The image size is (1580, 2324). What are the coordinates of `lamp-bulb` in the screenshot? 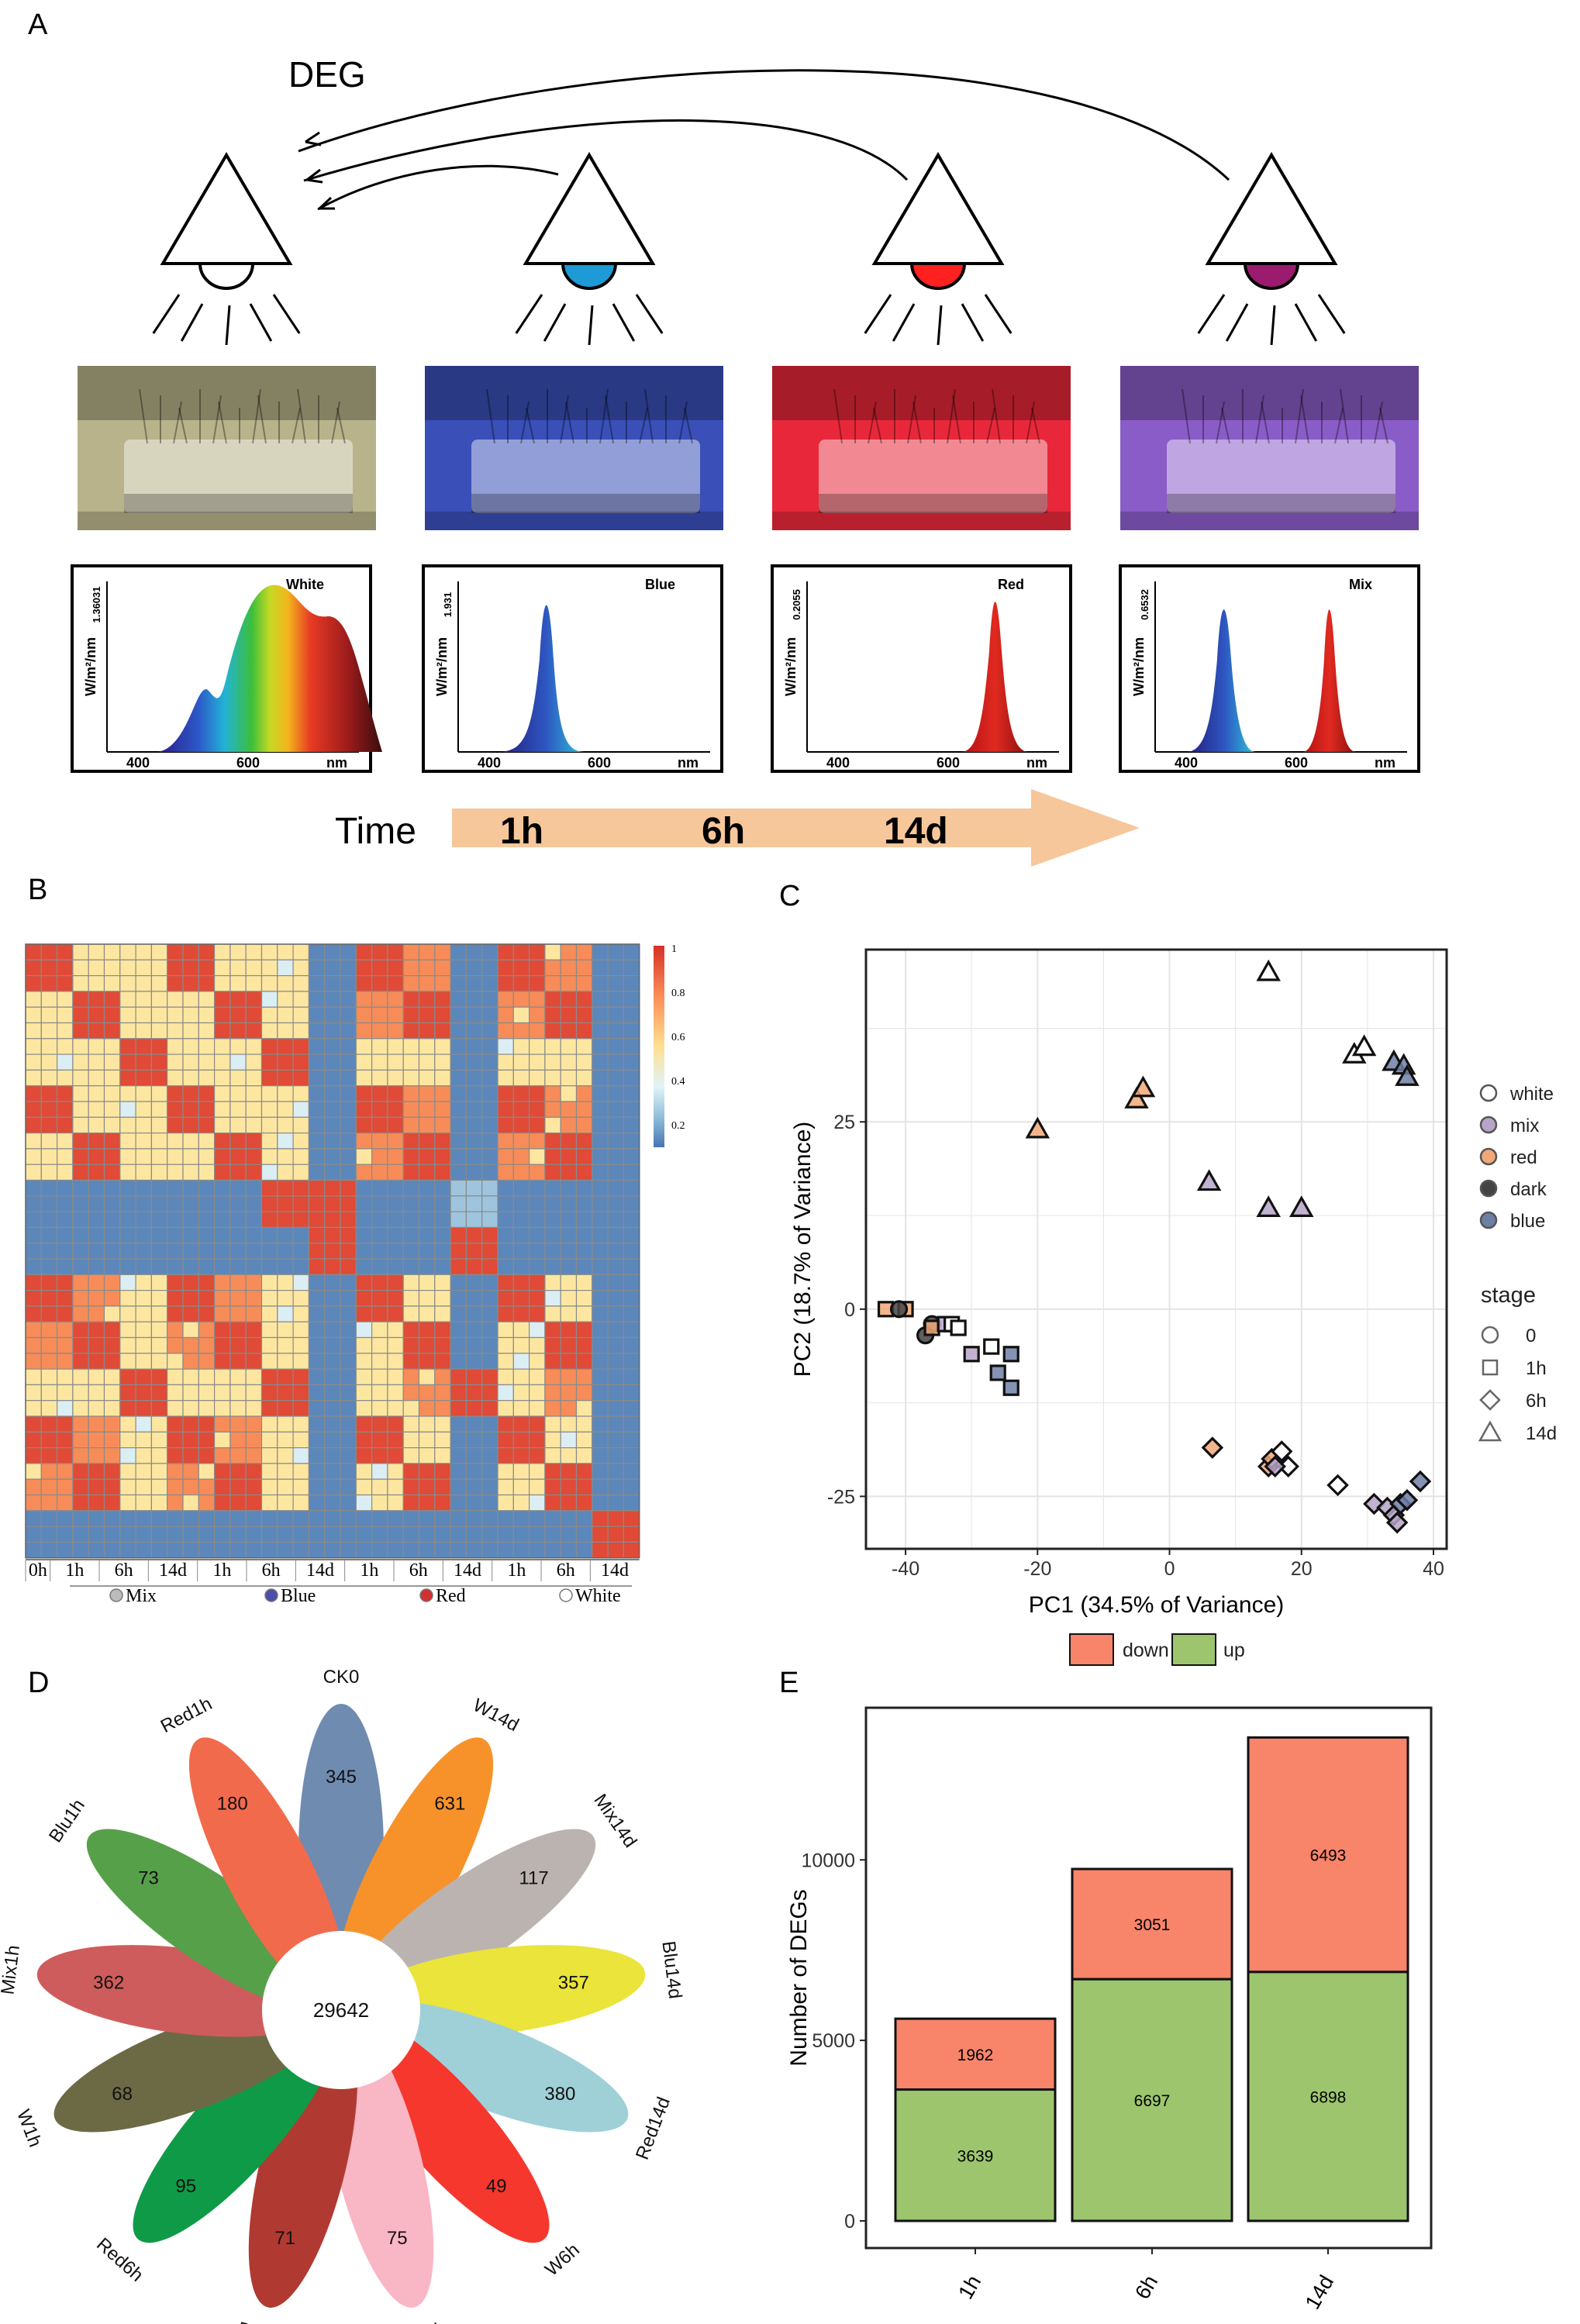 It's located at (227, 276).